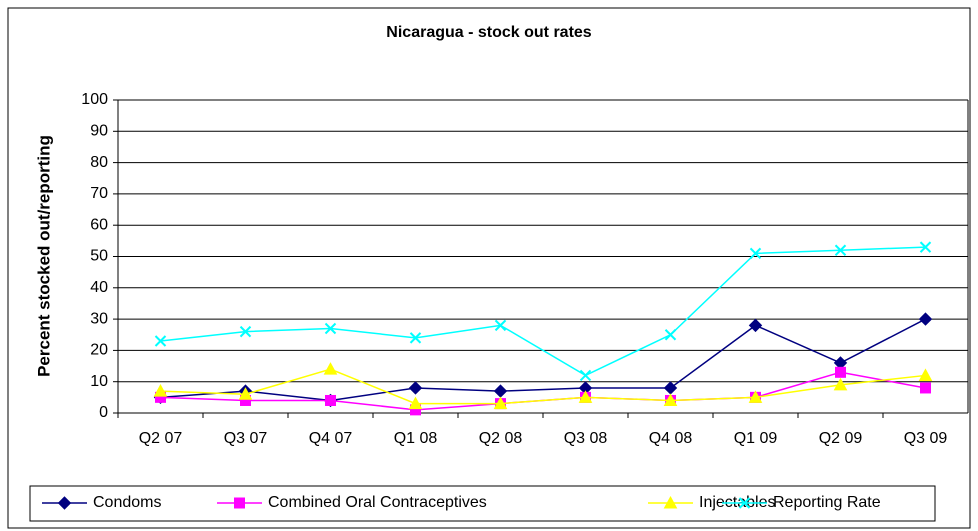  I want to click on x-tick-label: Q2 08, so click(501, 438).